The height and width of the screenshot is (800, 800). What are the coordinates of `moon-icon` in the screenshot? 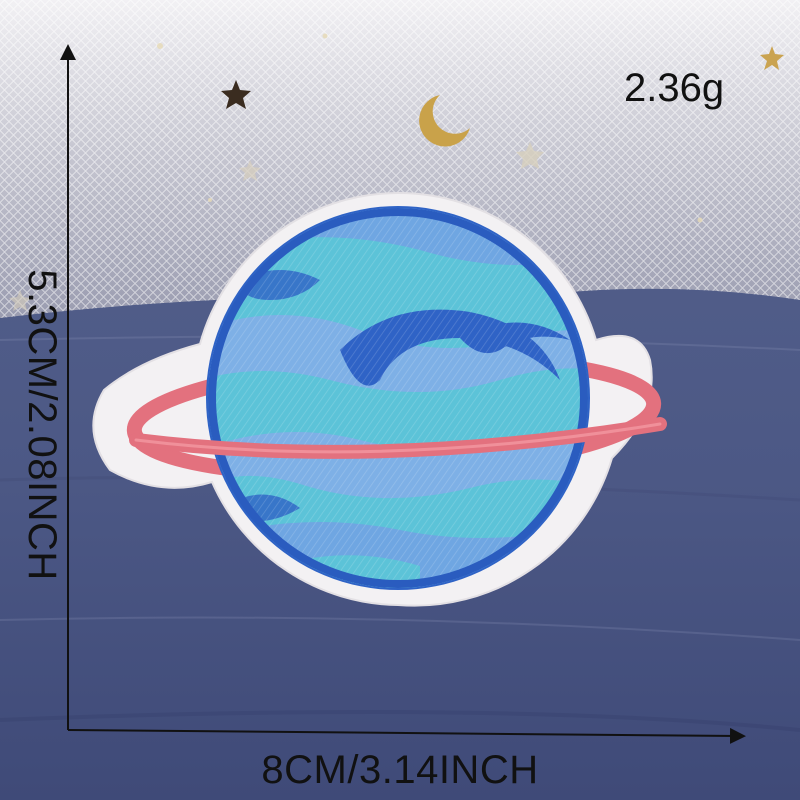 It's located at (444, 121).